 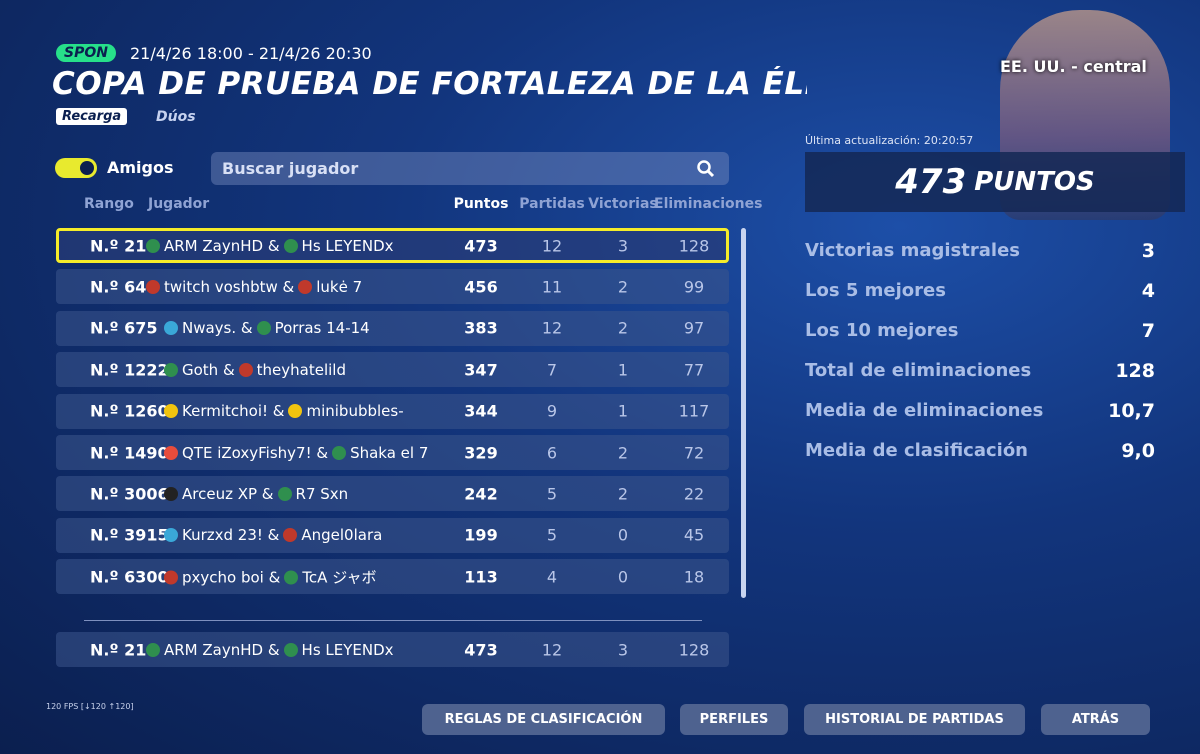 What do you see at coordinates (255, 452) in the screenshot?
I see `player-name: QTE iZoxyFishy7! &` at bounding box center [255, 452].